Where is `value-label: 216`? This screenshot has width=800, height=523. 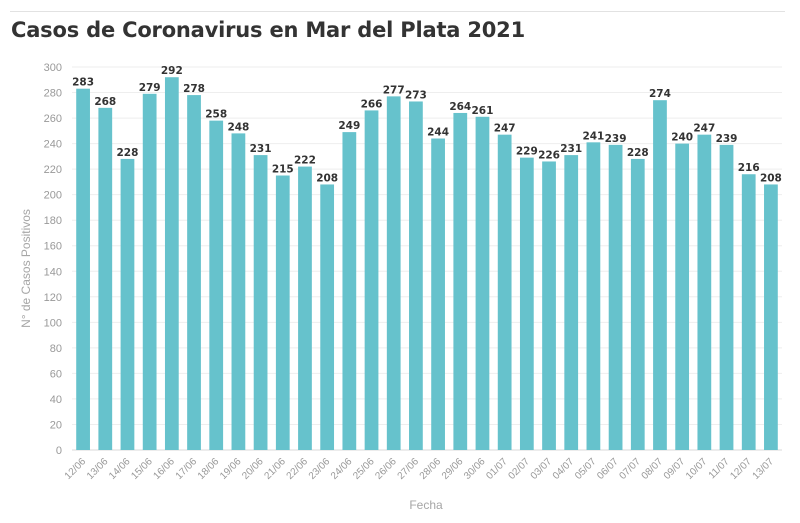 value-label: 216 is located at coordinates (749, 168).